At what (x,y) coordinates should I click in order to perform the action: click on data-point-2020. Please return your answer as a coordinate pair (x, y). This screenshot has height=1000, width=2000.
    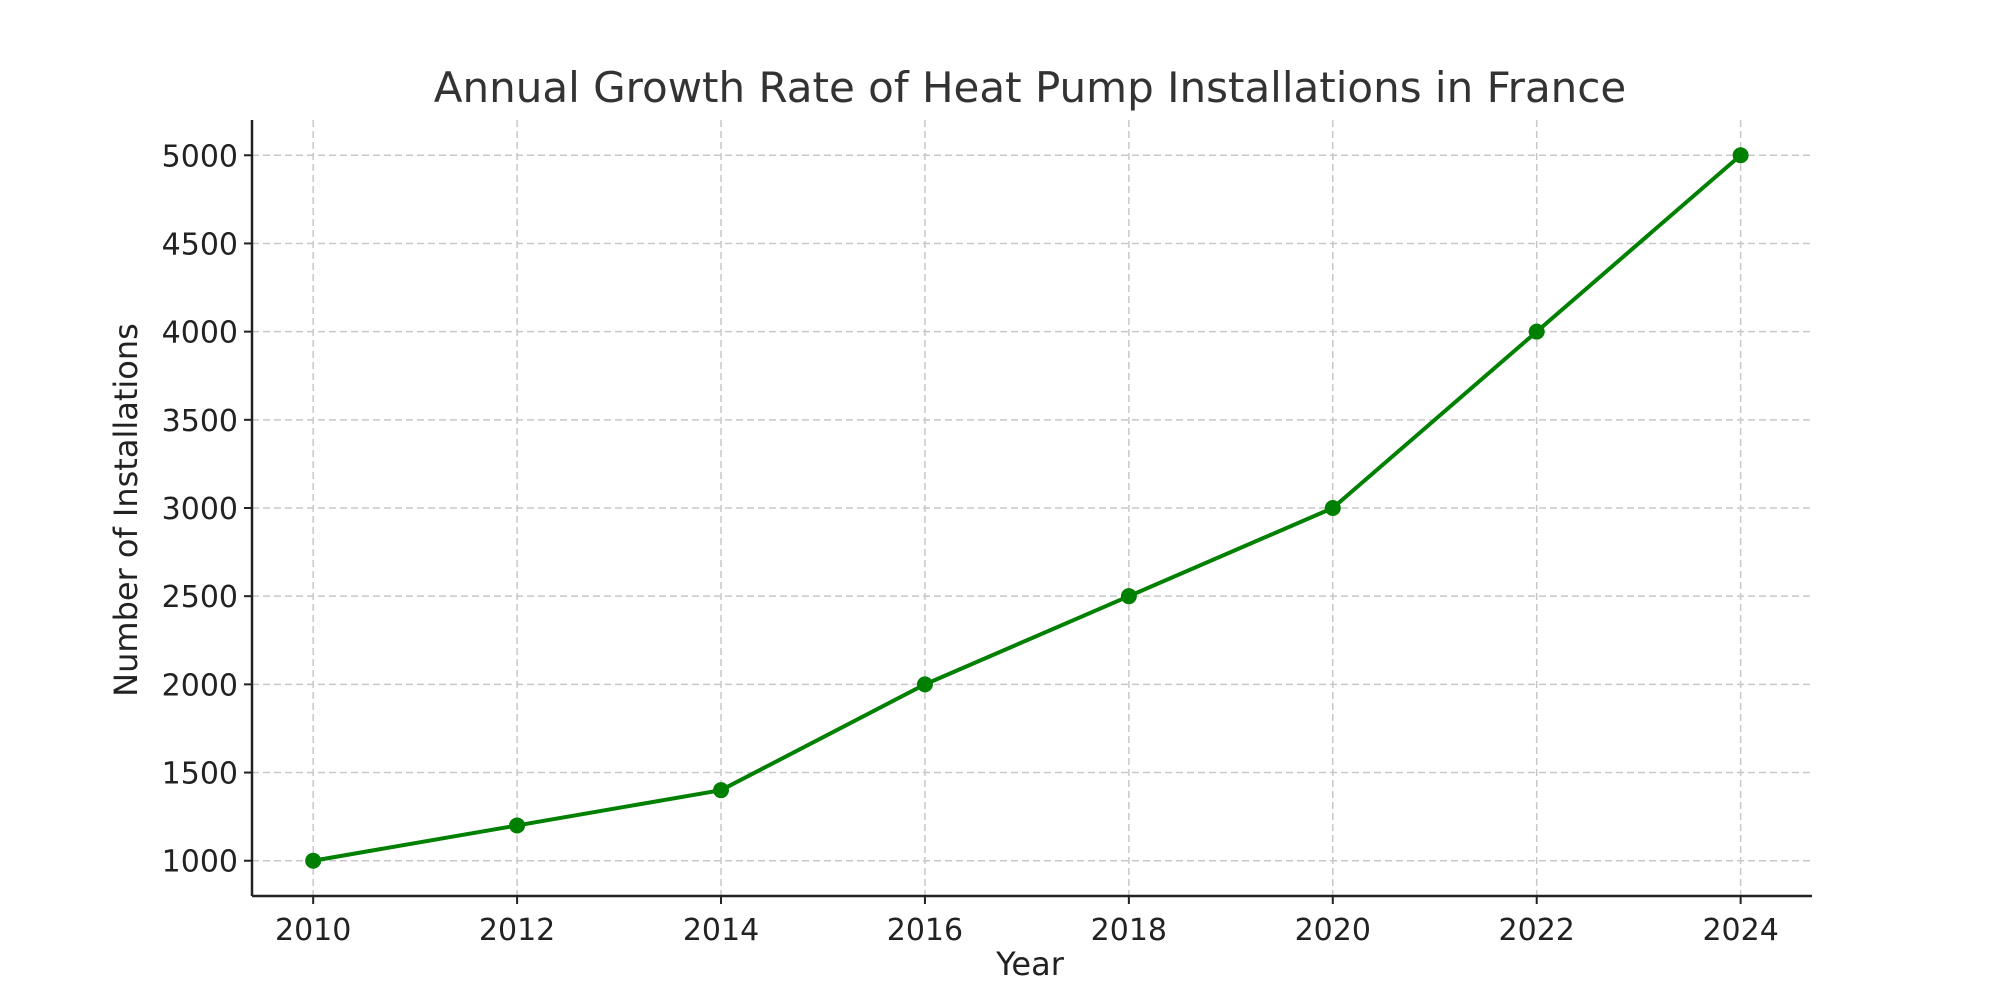
    Looking at the image, I should click on (1332, 508).